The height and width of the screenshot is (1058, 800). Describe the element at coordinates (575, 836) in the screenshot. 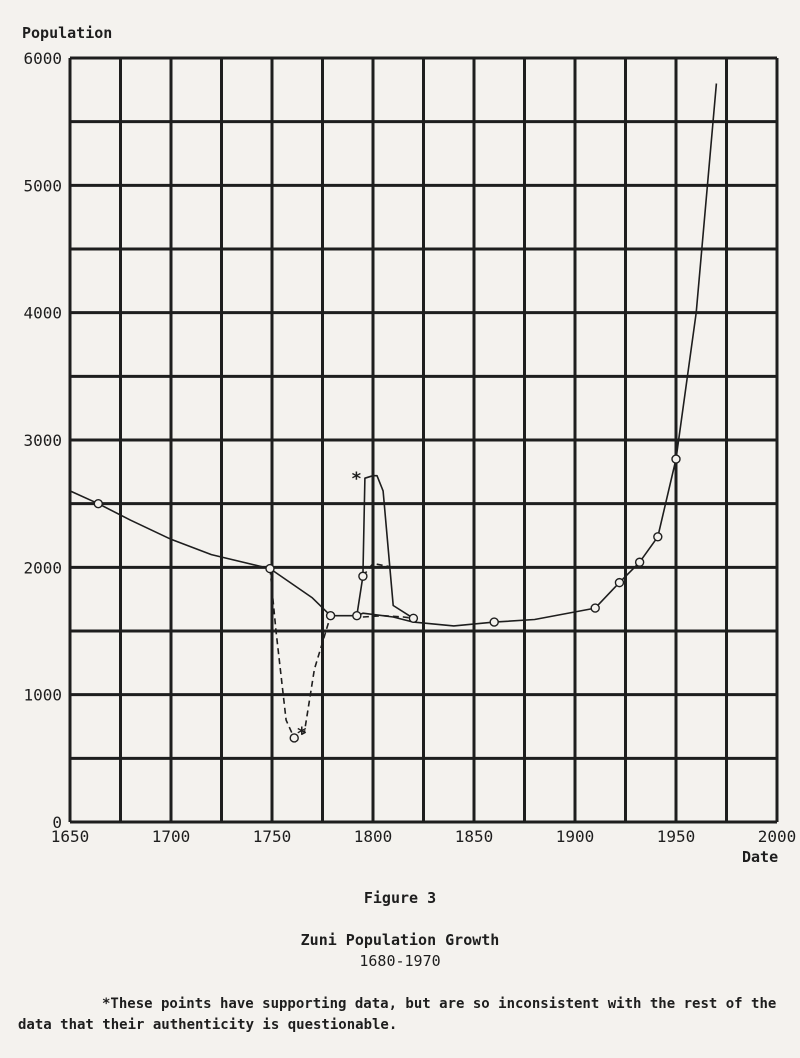

I see `x-tick-label: 1900` at that location.